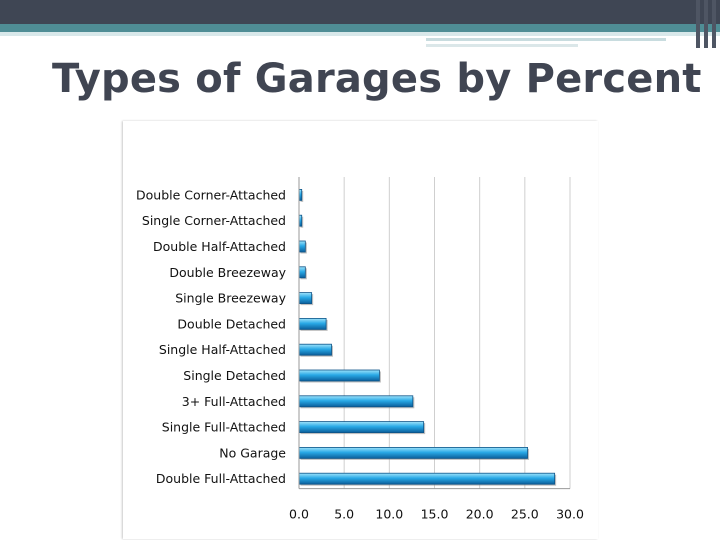 Image resolution: width=720 pixels, height=540 pixels. I want to click on category-label: Single Corner-Attached, so click(214, 220).